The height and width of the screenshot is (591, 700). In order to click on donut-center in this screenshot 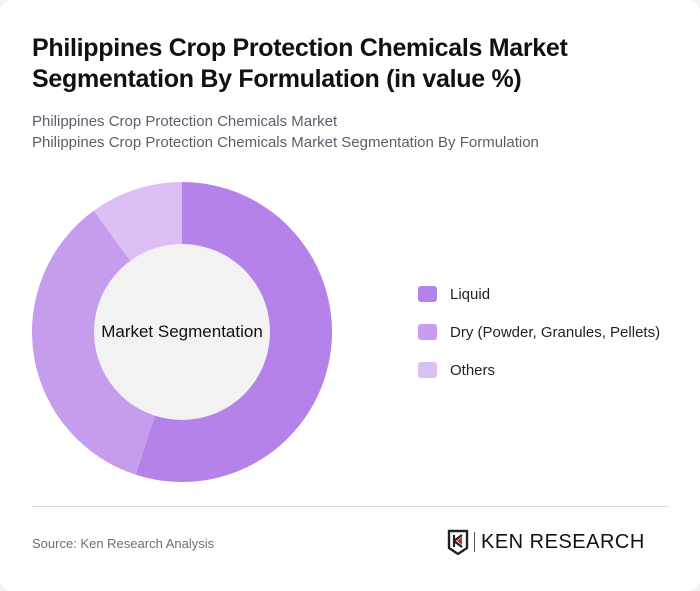, I will do `click(182, 332)`.